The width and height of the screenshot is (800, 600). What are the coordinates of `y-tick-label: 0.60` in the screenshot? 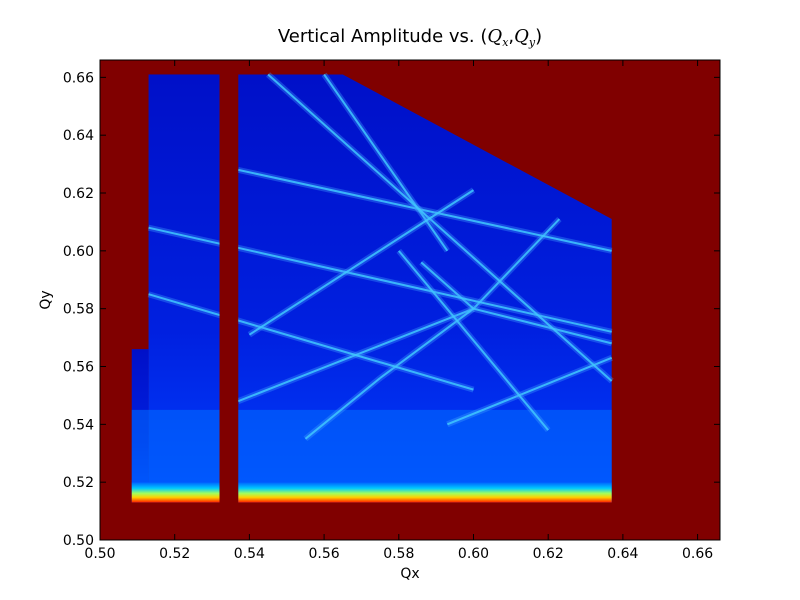 It's located at (78, 252).